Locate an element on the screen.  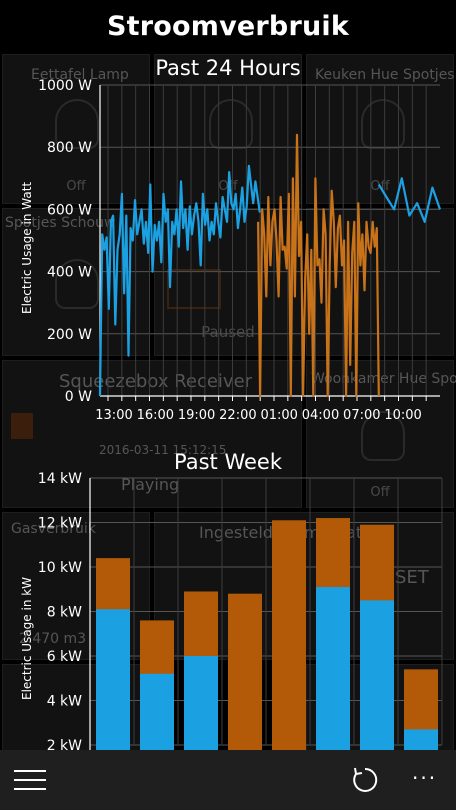
x-tick-label: 13:00 is located at coordinates (113, 415).